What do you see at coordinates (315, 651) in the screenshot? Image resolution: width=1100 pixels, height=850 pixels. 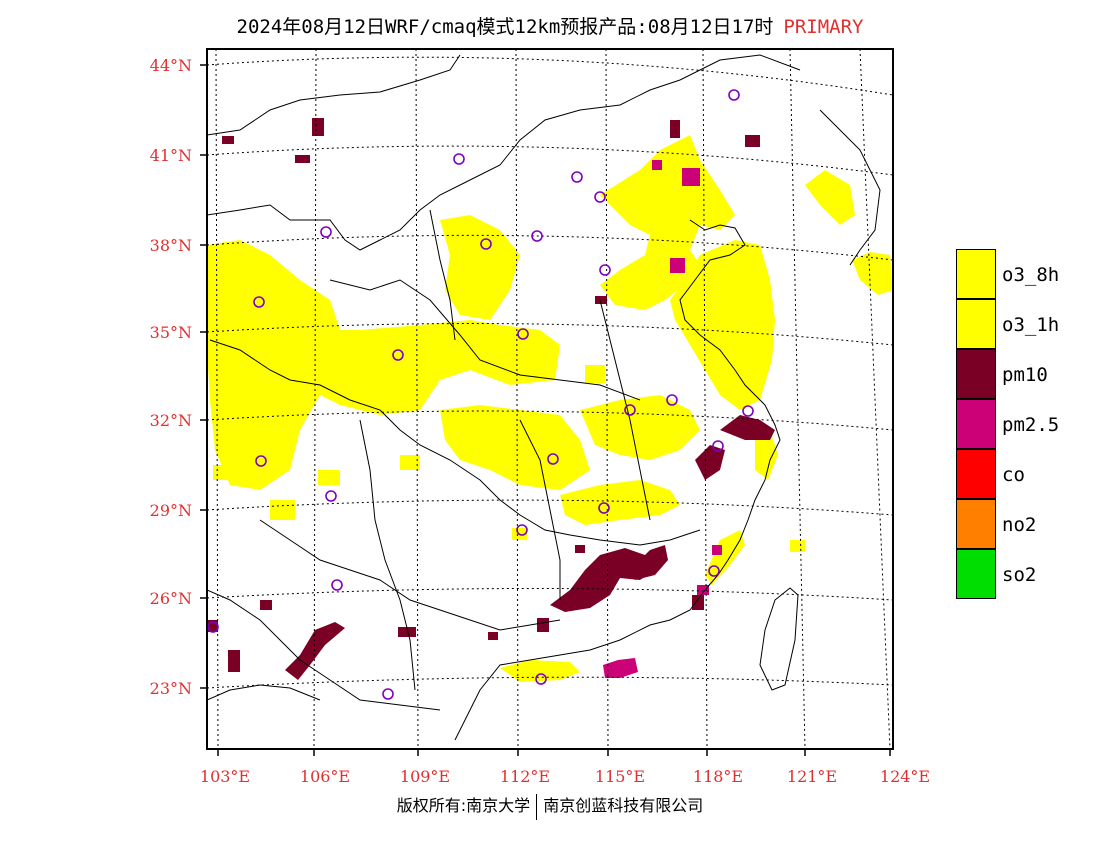 I see `pm10-region-yunnan` at bounding box center [315, 651].